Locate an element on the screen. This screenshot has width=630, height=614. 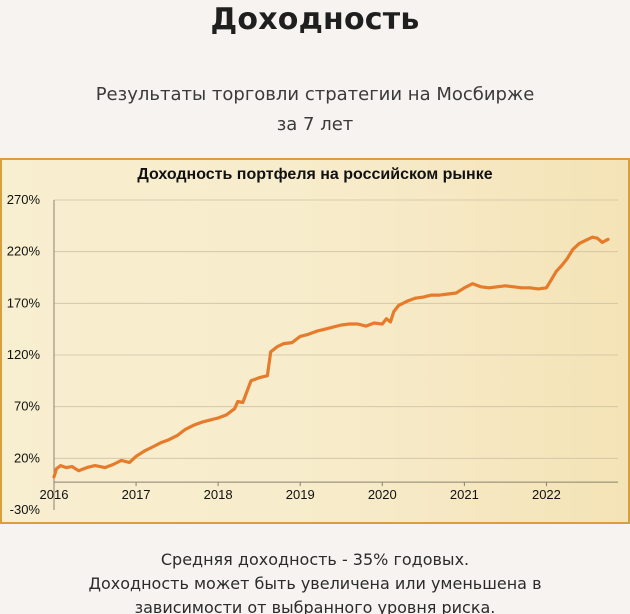
y-tick-label: 70% is located at coordinates (27, 406).